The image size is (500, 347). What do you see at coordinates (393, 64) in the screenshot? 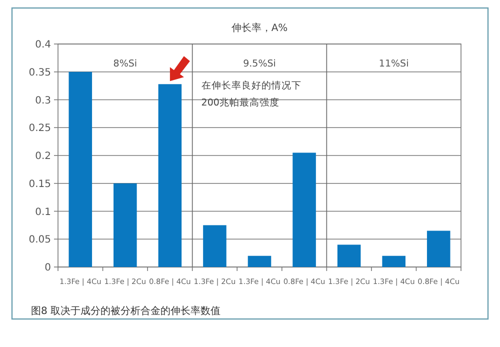
I see `annotation: 11%Si` at bounding box center [393, 64].